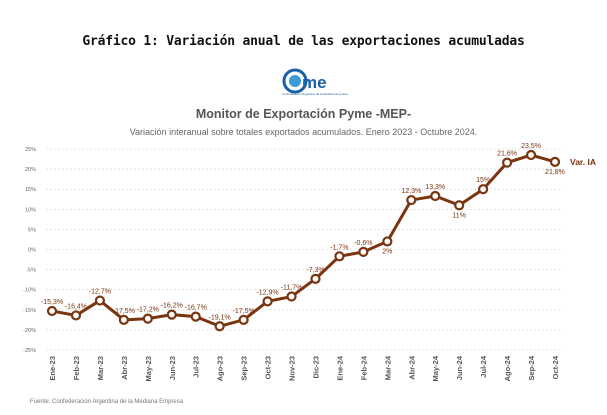 This screenshot has height=415, width=607. I want to click on y-tick-label: 0%, so click(32, 251).